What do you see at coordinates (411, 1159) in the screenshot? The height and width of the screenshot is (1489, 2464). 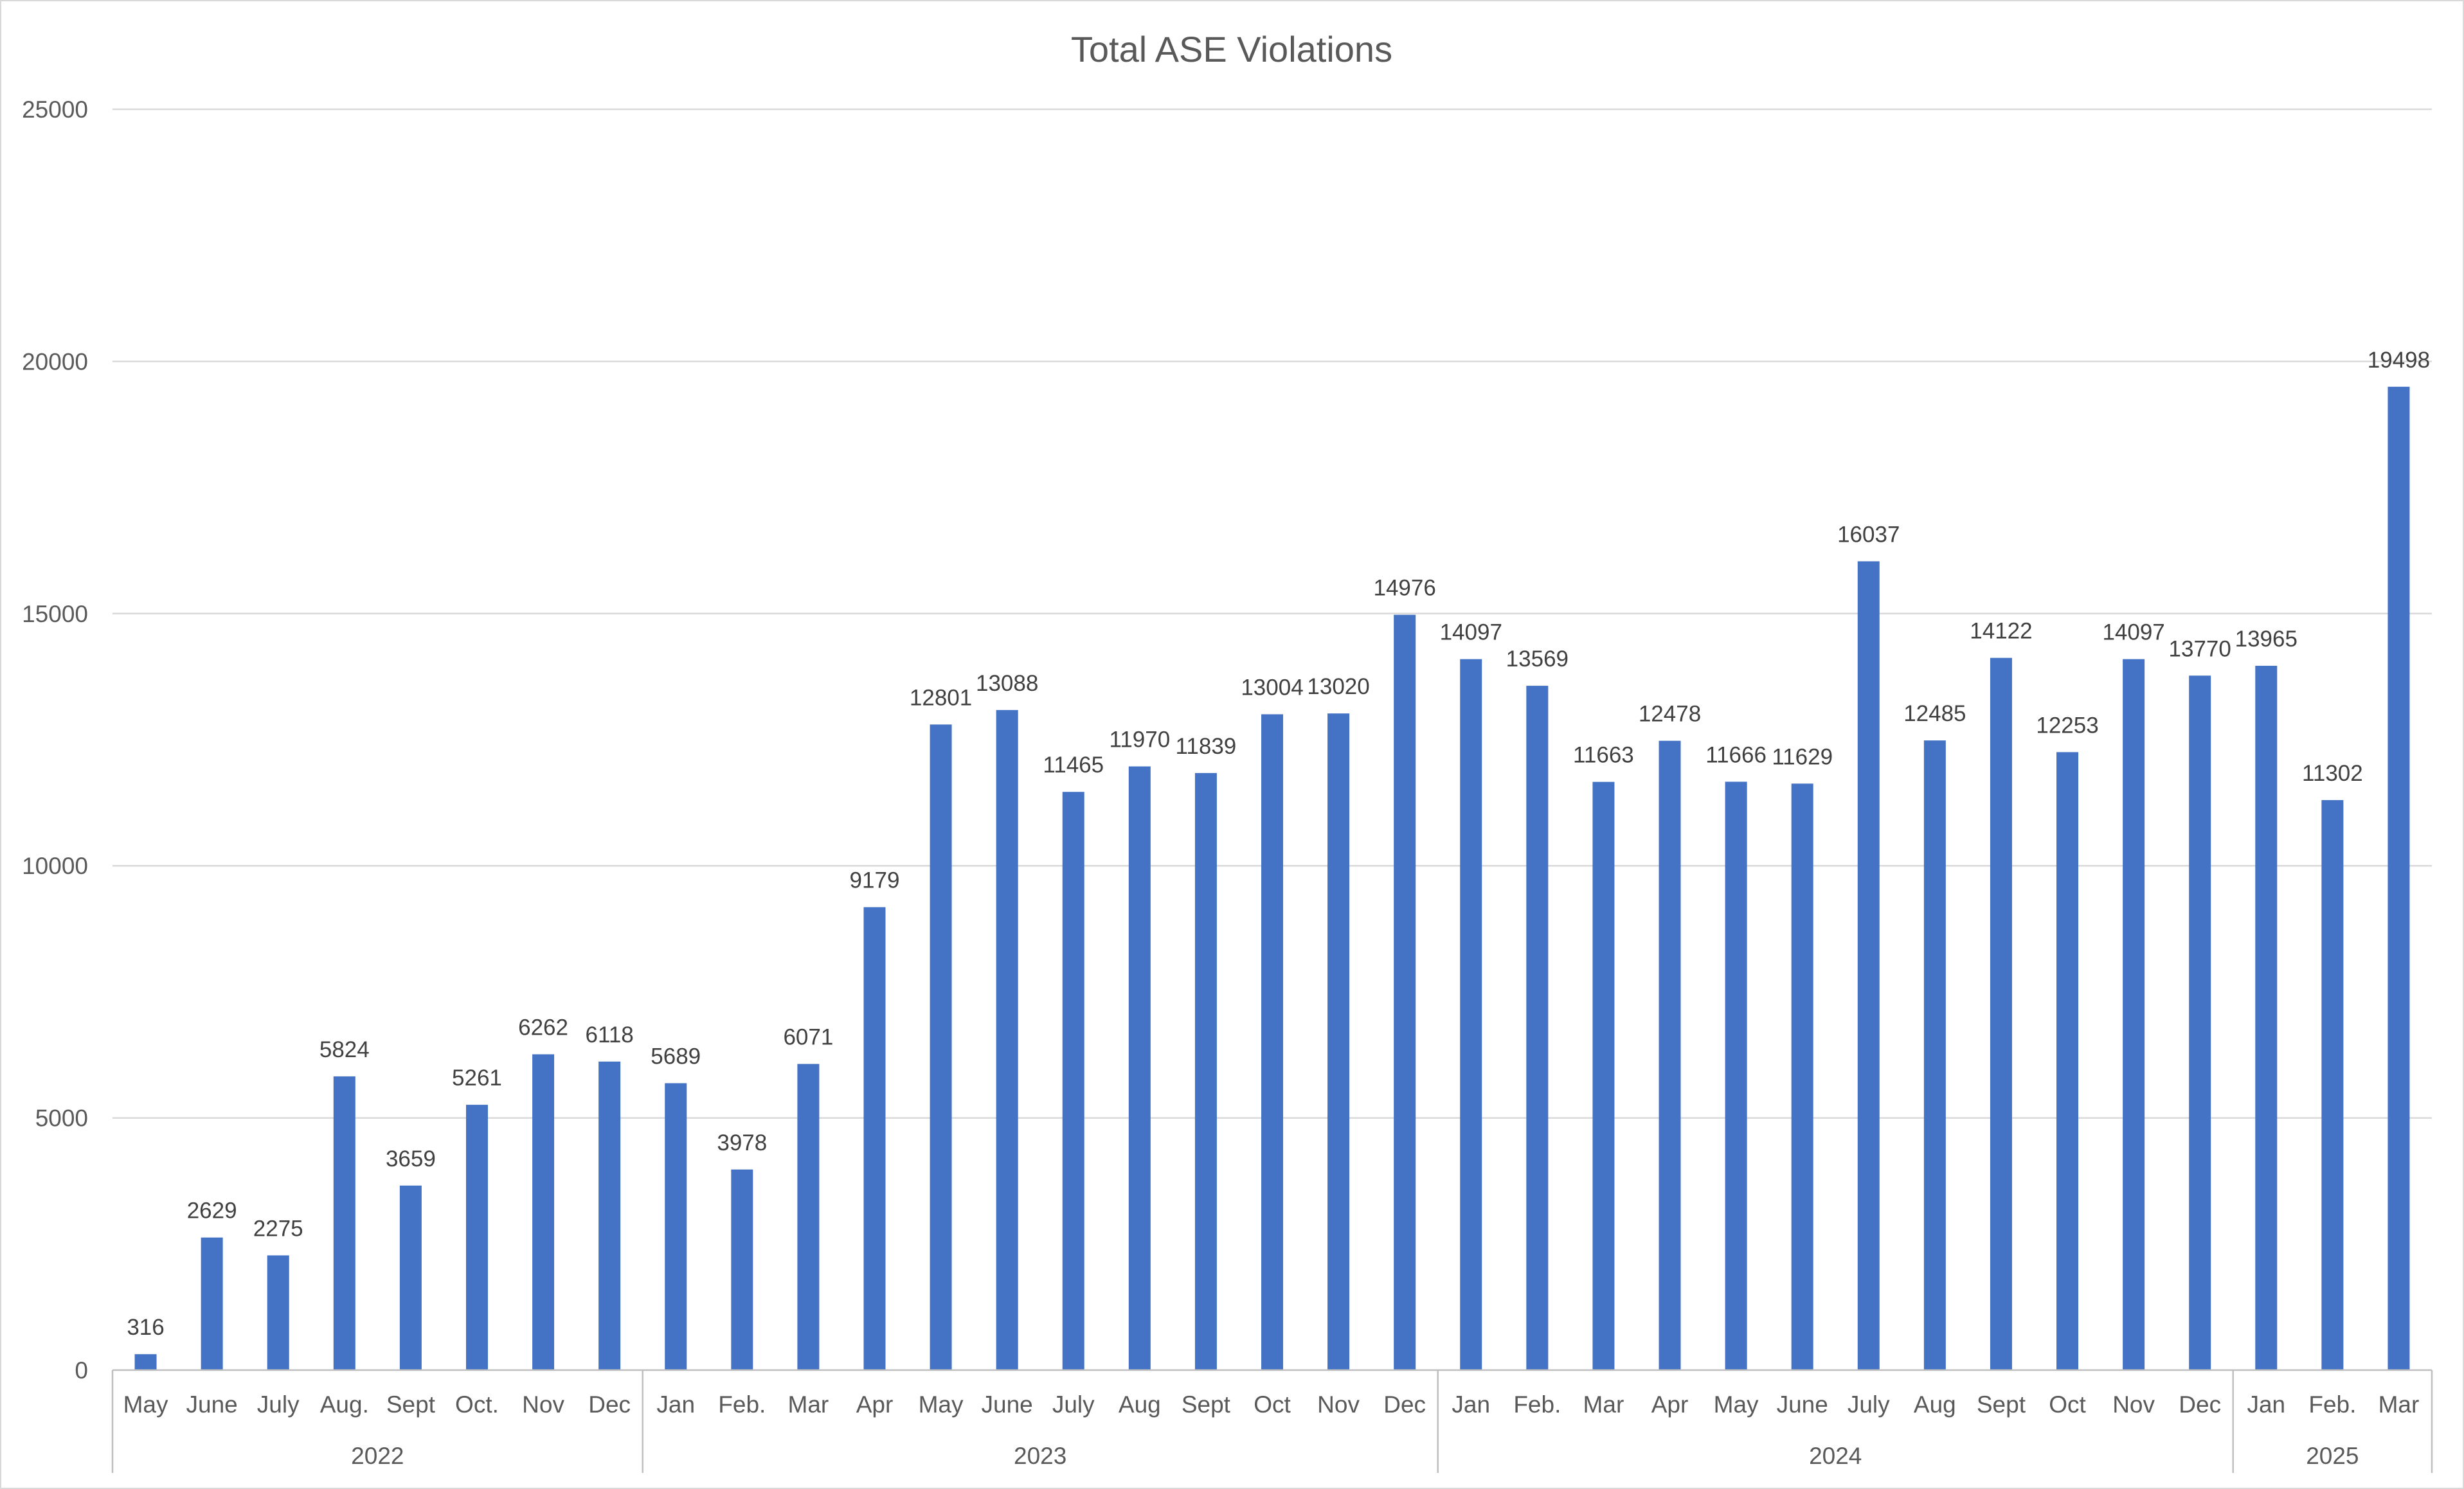 I see `data-label: 3659` at bounding box center [411, 1159].